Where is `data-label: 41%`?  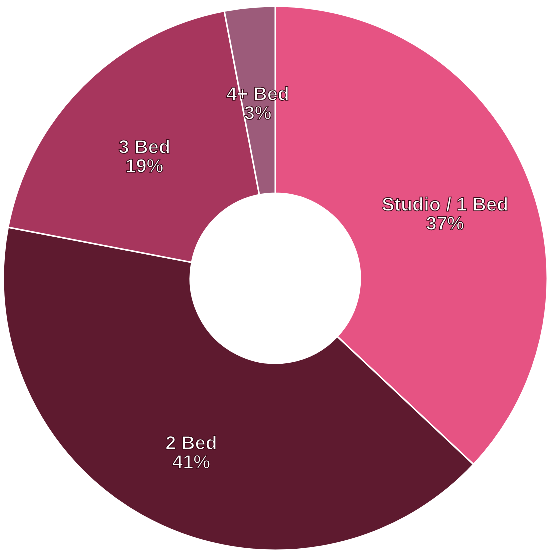 data-label: 41% is located at coordinates (191, 463).